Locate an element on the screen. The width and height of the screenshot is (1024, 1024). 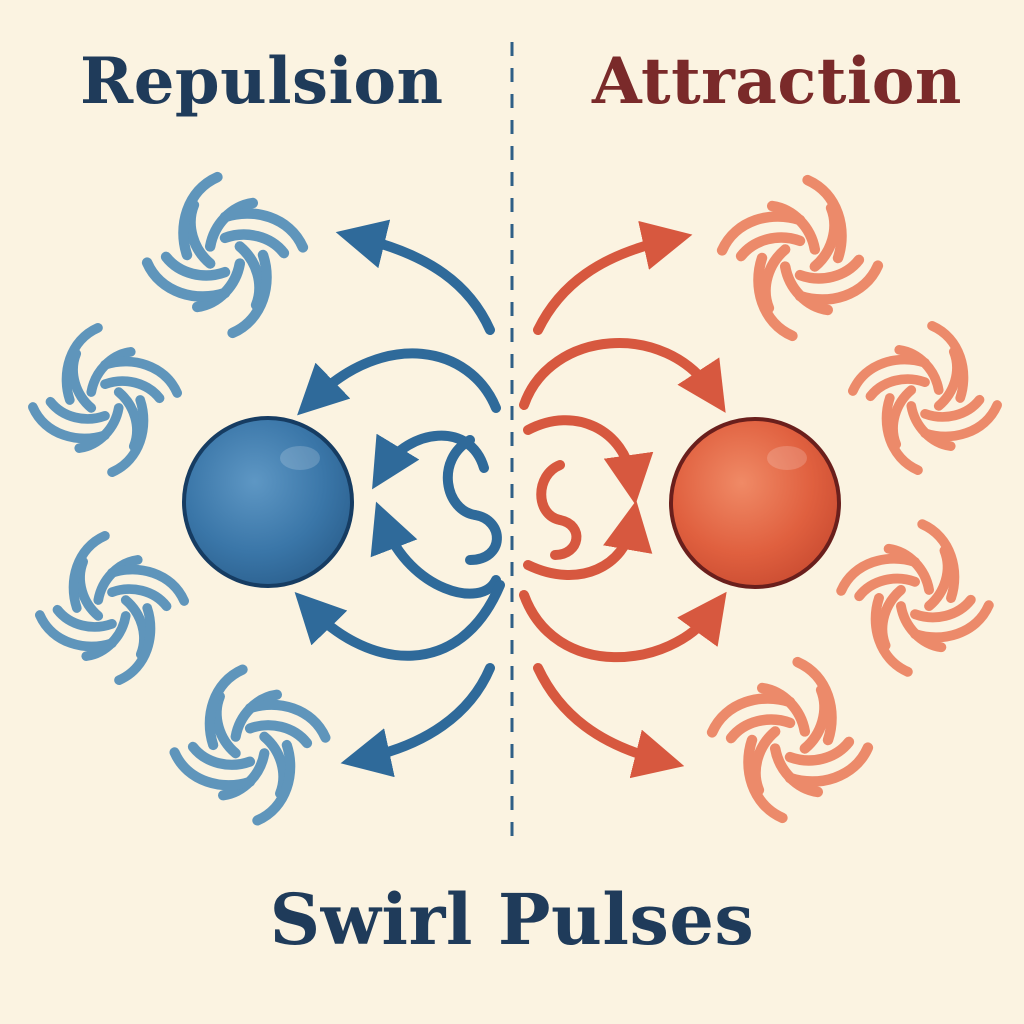
repulsion-heading: Repulsion is located at coordinates (262, 81).